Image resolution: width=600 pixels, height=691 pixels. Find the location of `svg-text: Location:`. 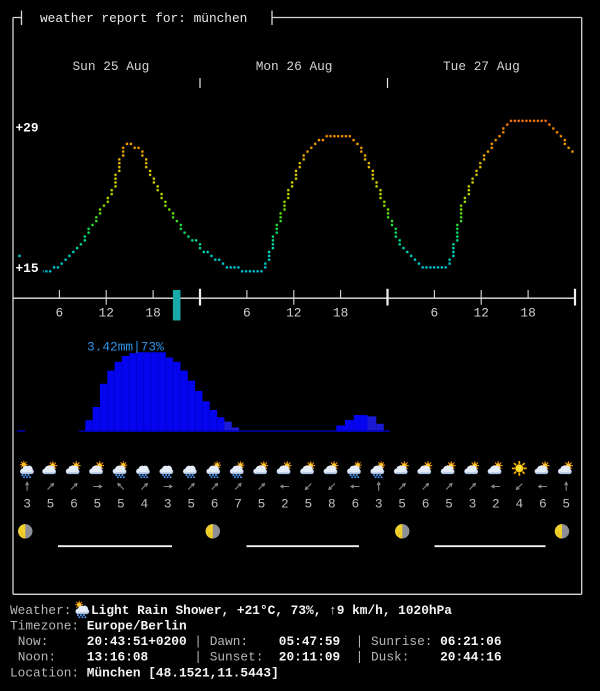

svg-text: Location: is located at coordinates (44, 673).